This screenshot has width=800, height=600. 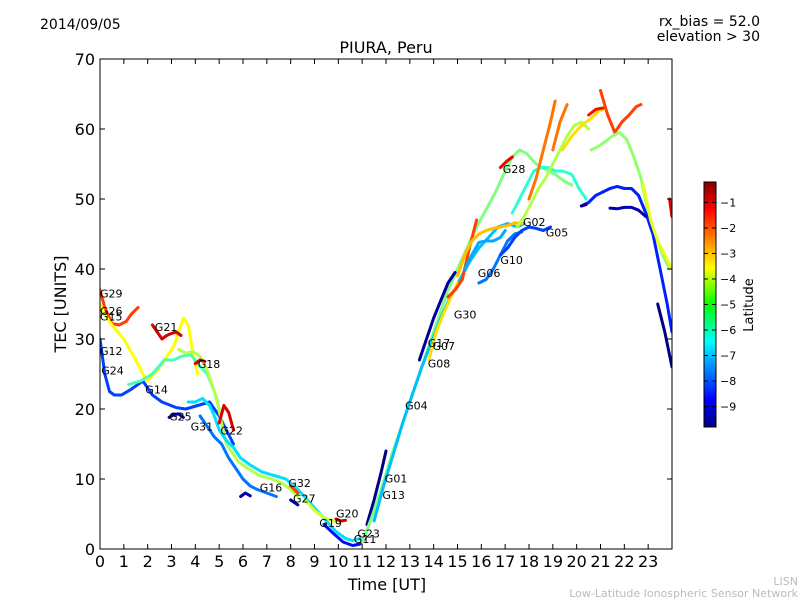 What do you see at coordinates (505, 561) in the screenshot?
I see `x-tick-label: 17` at bounding box center [505, 561].